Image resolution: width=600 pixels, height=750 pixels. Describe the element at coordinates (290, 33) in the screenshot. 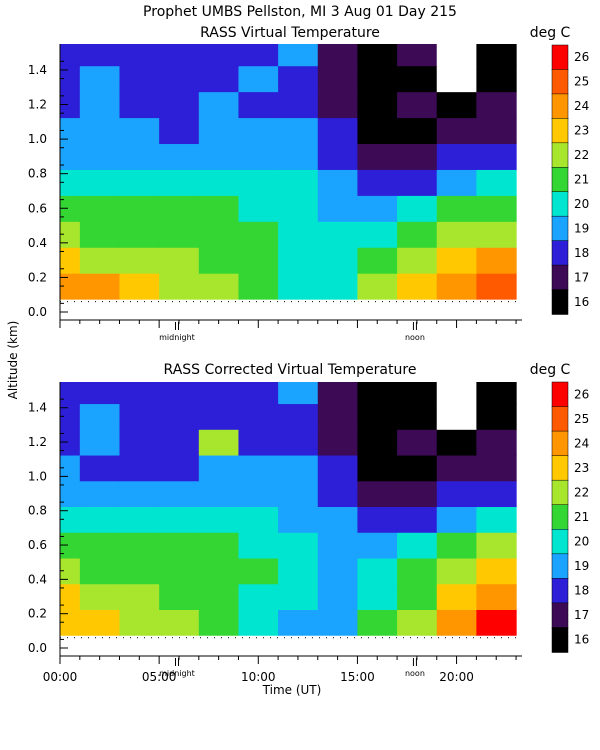

I see `panel-title: RASS Virtual Temperature` at that location.